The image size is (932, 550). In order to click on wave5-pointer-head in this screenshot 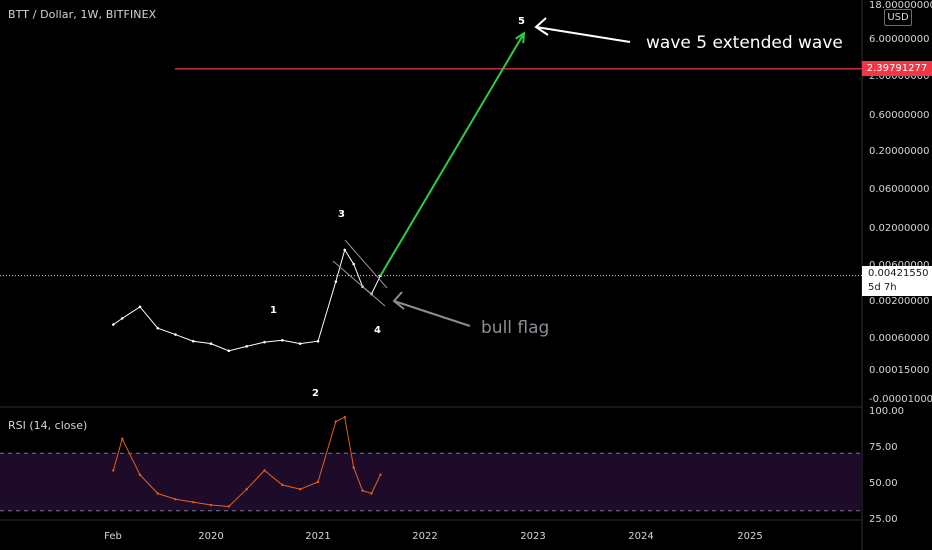, I will do `click(541, 26)`.